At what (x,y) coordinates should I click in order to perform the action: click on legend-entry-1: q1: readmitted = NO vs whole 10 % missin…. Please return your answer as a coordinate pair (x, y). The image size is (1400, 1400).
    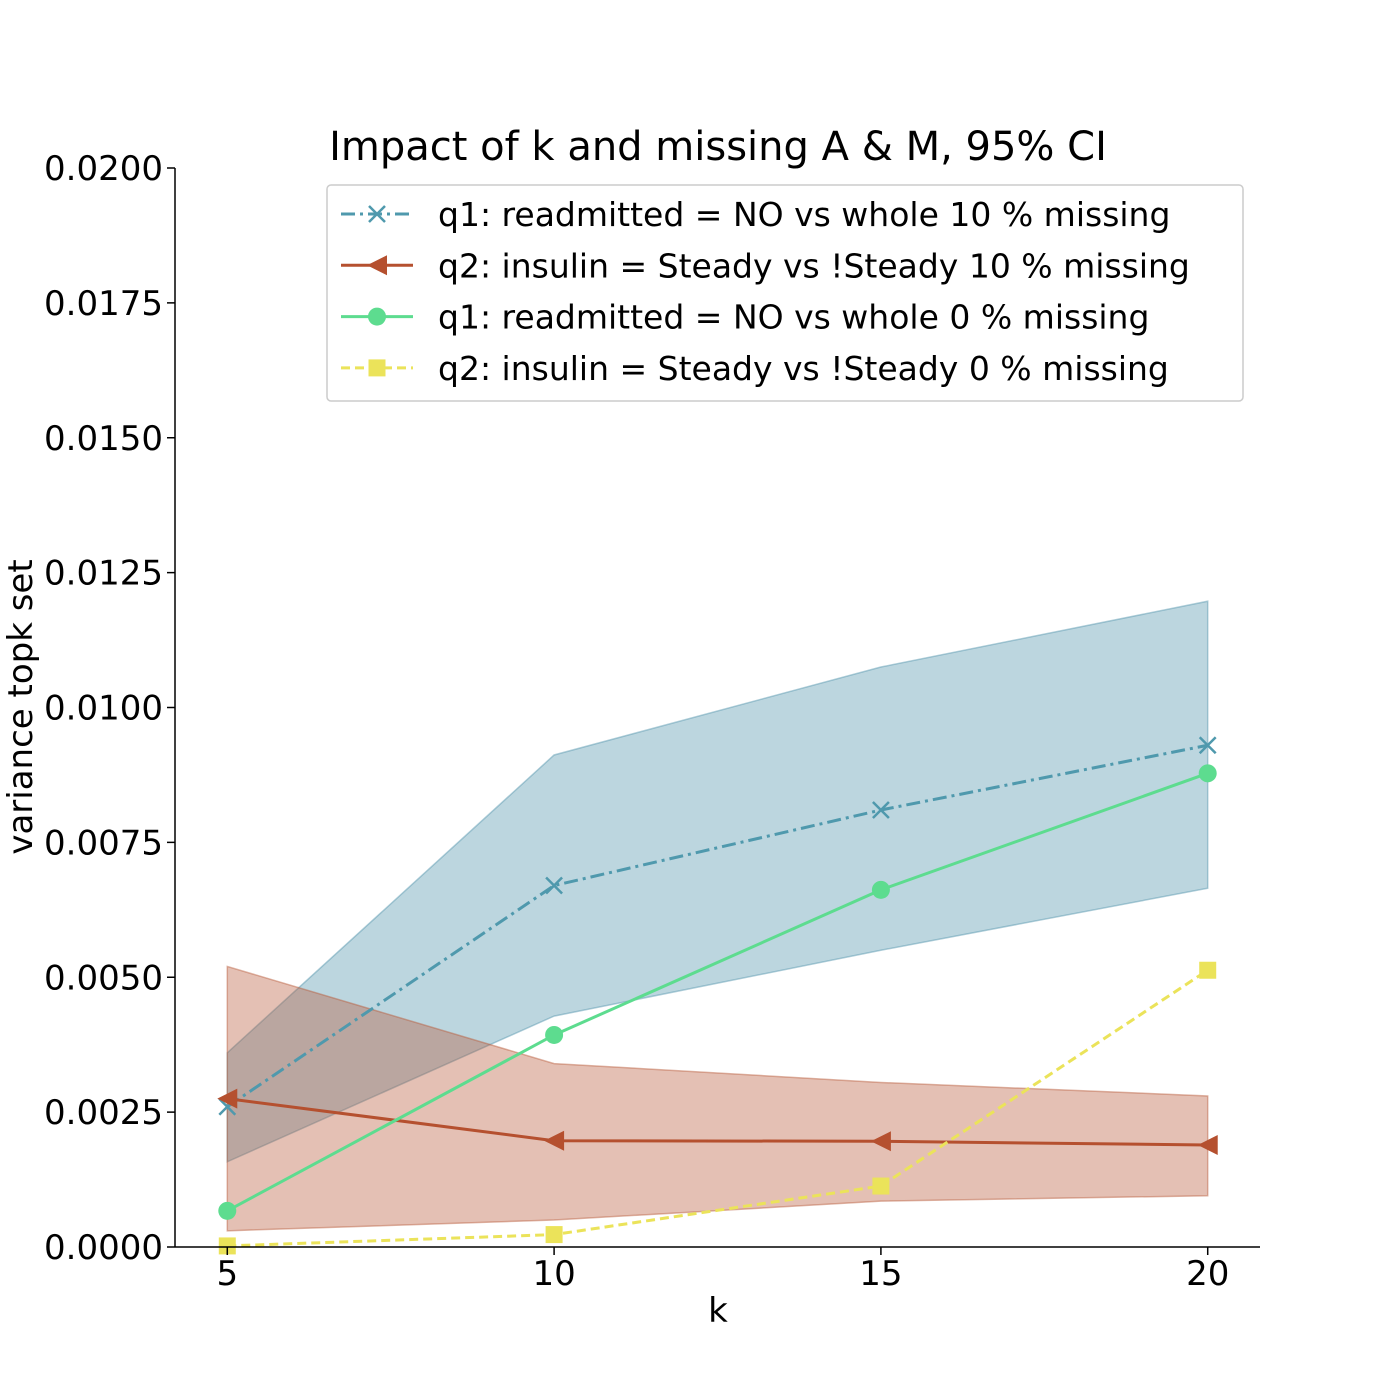
    Looking at the image, I should click on (755, 214).